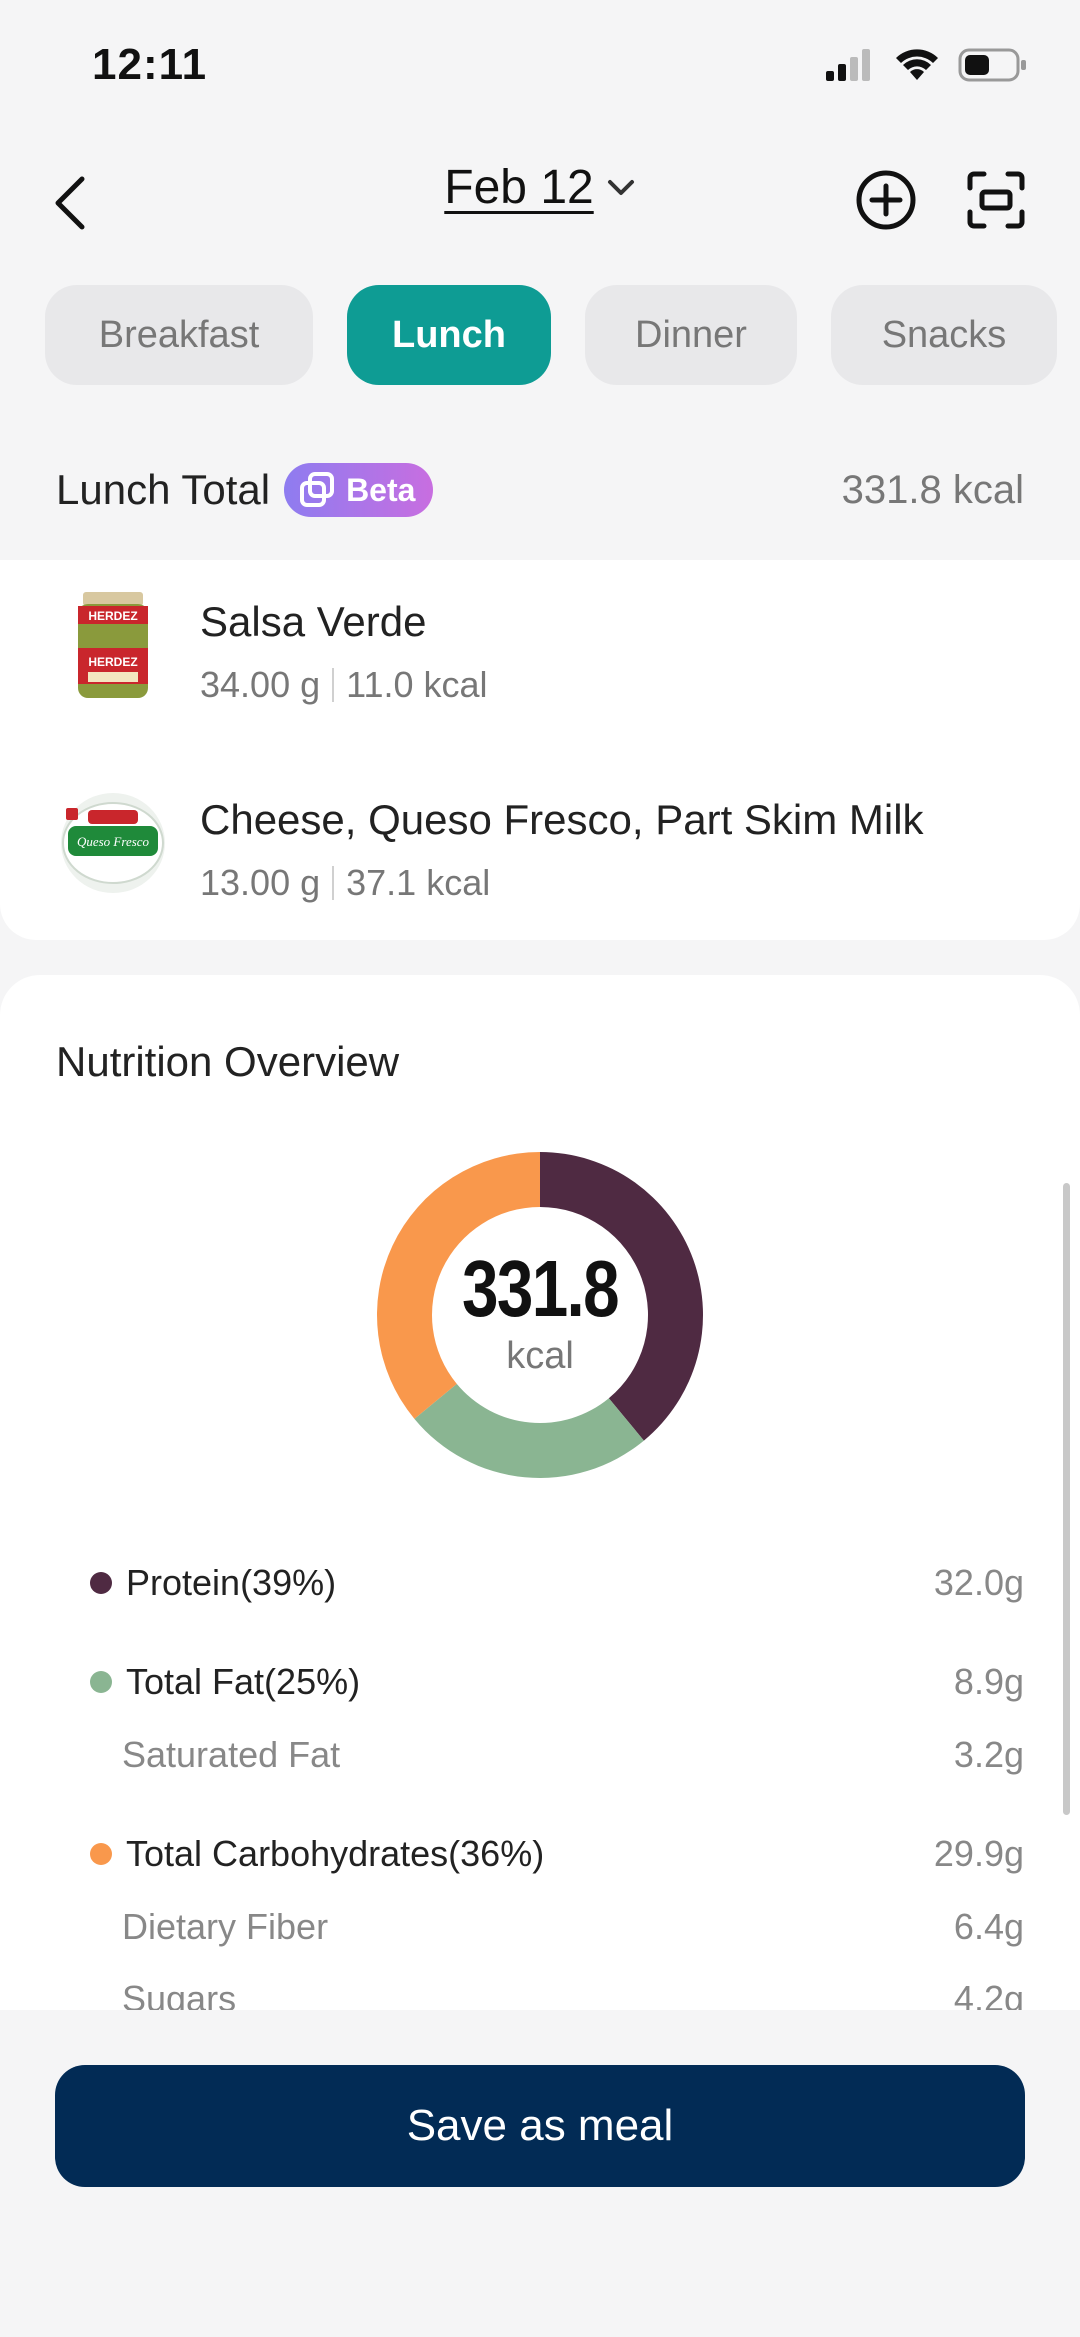 The image size is (1080, 2337). Describe the element at coordinates (992, 65) in the screenshot. I see `battery-icon` at that location.